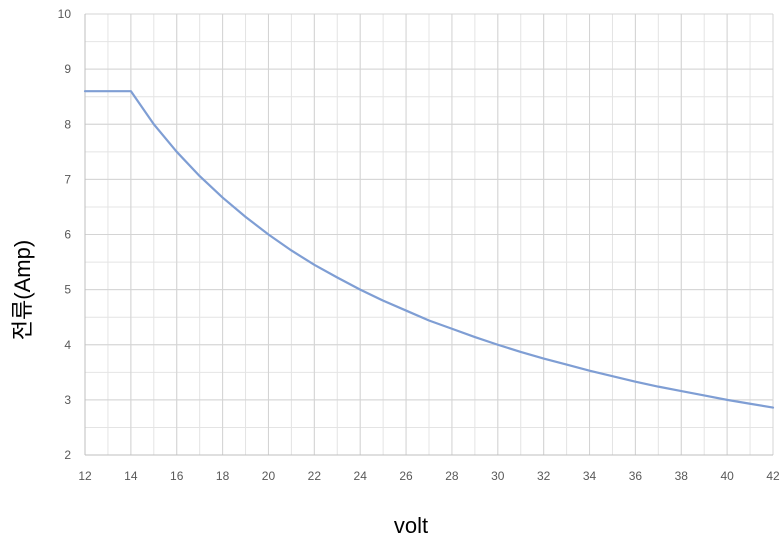  Describe the element at coordinates (177, 476) in the screenshot. I see `x-tick-label: 16` at that location.